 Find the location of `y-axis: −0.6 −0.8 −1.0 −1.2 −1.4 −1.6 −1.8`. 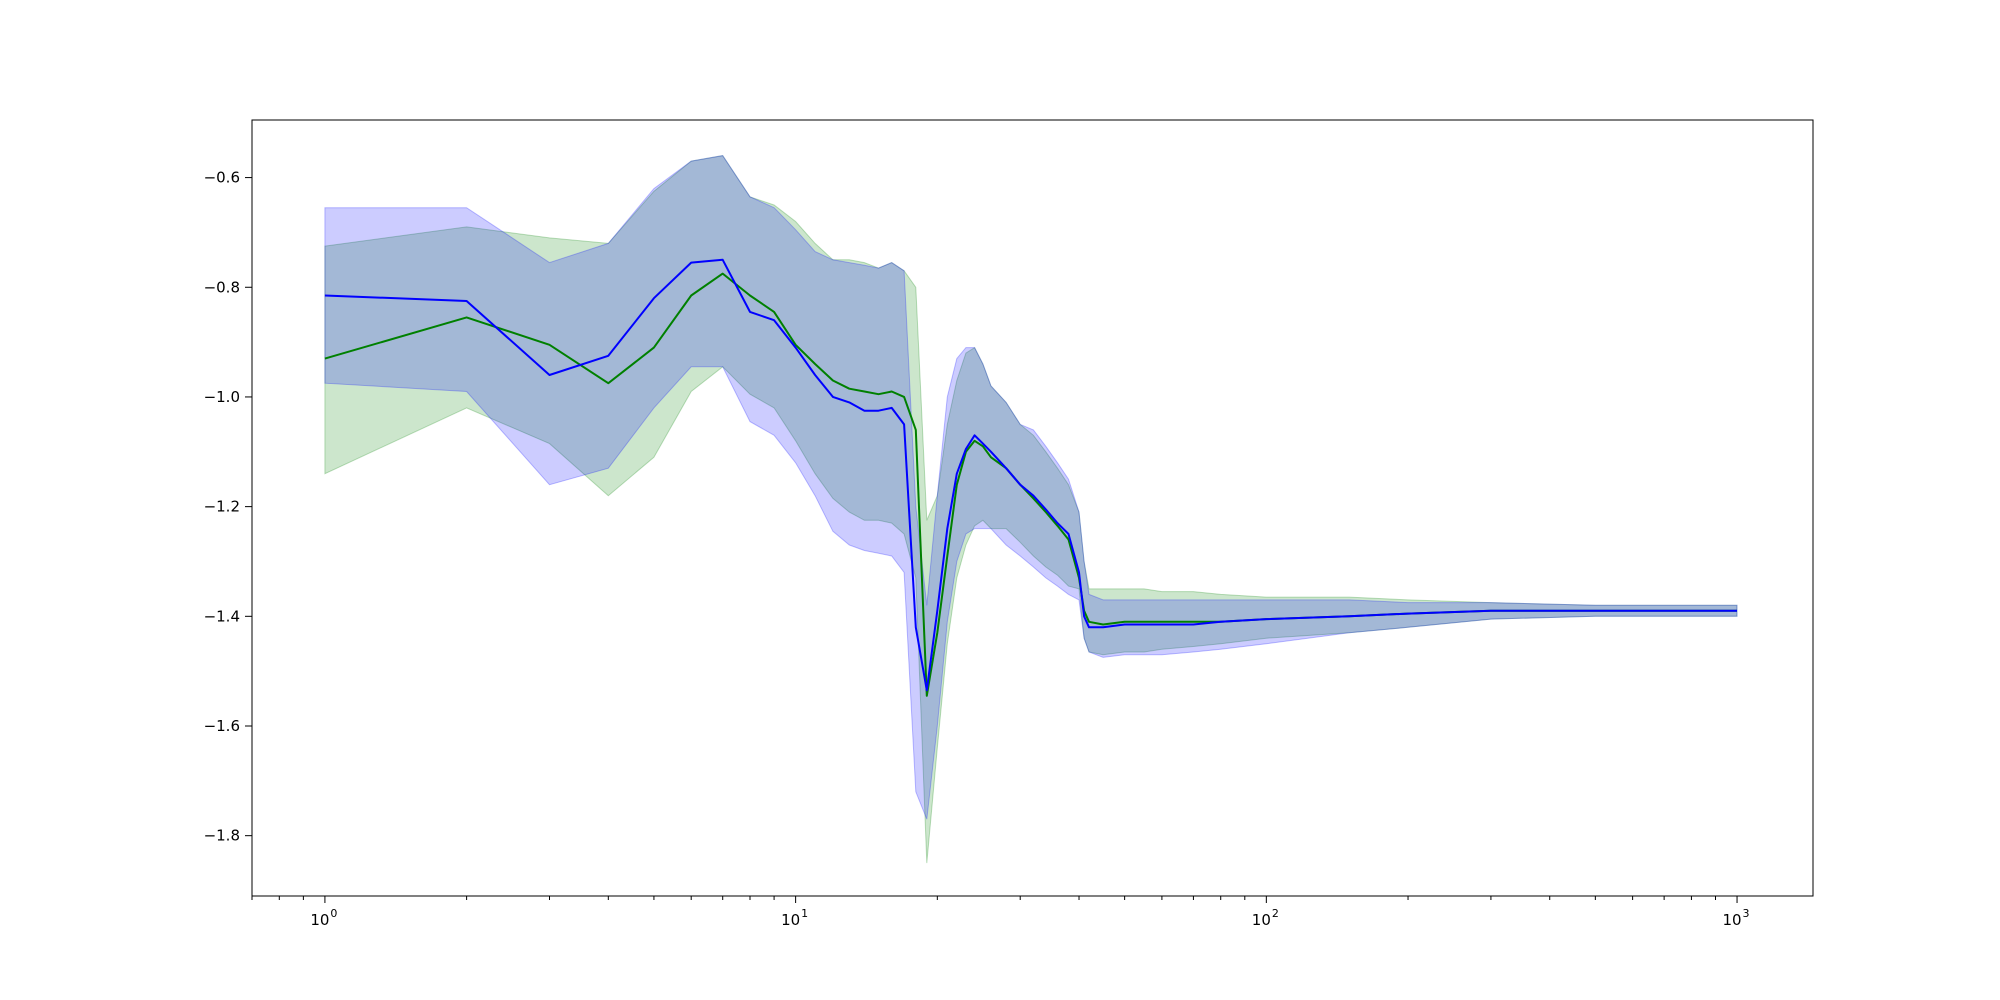

y-axis: −0.6 −0.8 −1.0 −1.2 −1.4 −1.6 −1.8 is located at coordinates (228, 507).